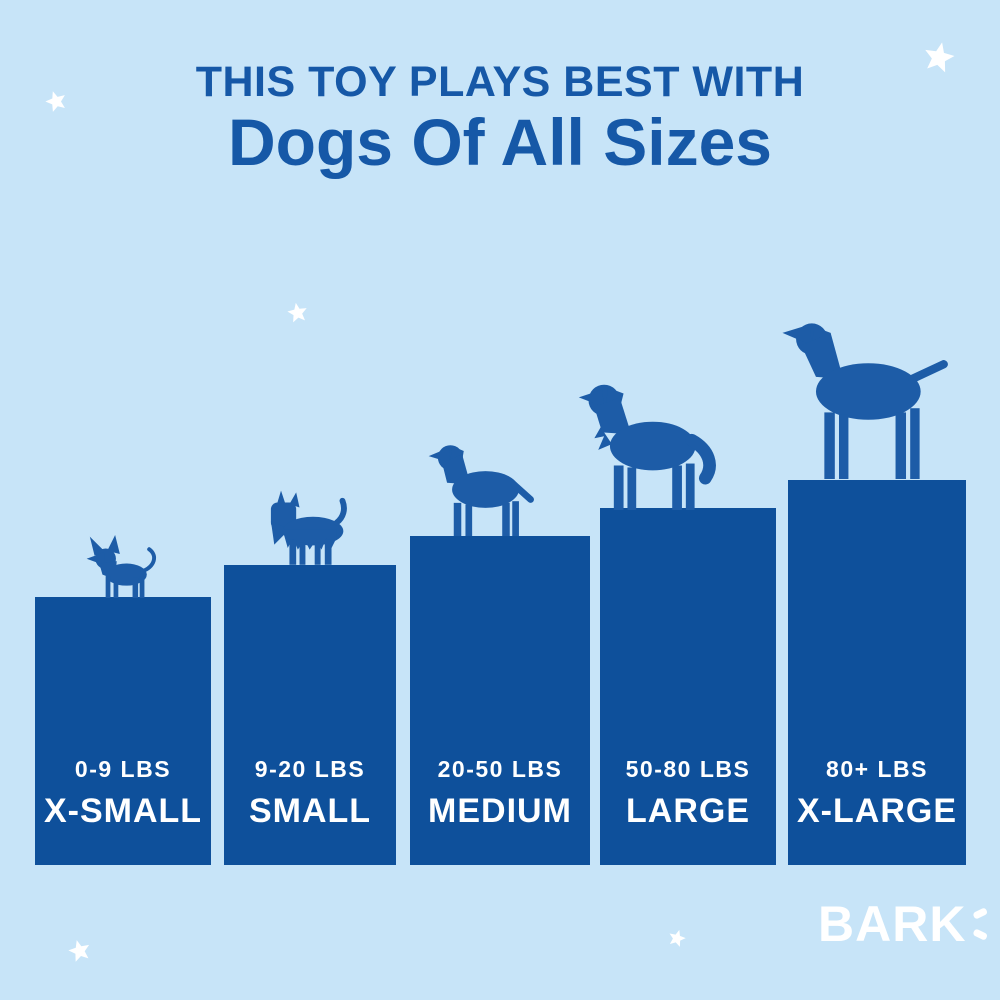 The width and height of the screenshot is (1000, 1000). I want to click on bar-label: 9-20 LBS SMALL, so click(310, 793).